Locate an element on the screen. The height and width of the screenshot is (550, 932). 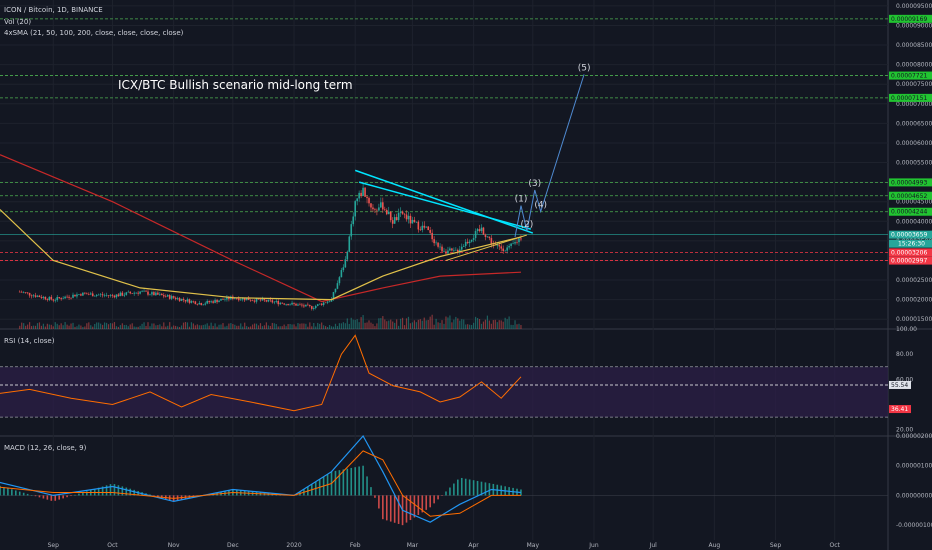
x-tick-label: Mar is located at coordinates (413, 545).